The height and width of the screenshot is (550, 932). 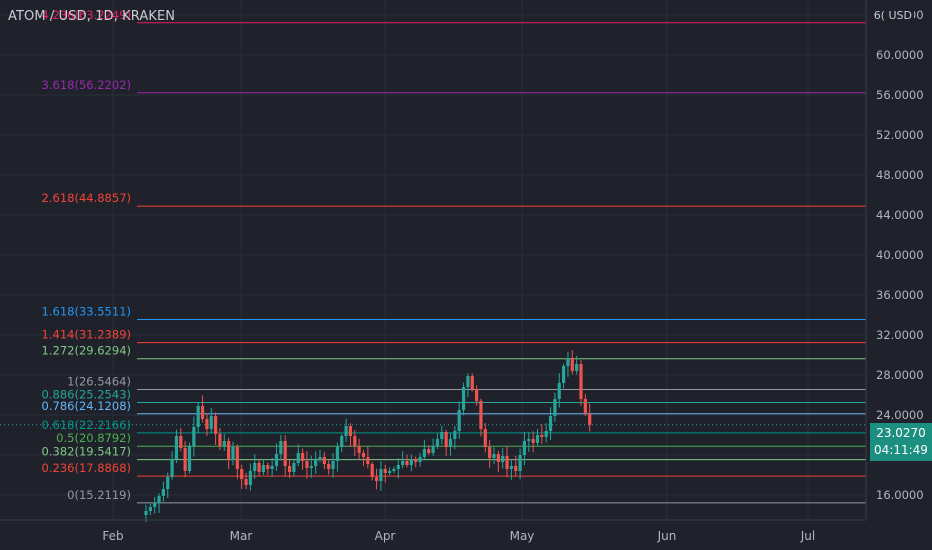 I want to click on x-tick-label: Jul, so click(x=807, y=536).